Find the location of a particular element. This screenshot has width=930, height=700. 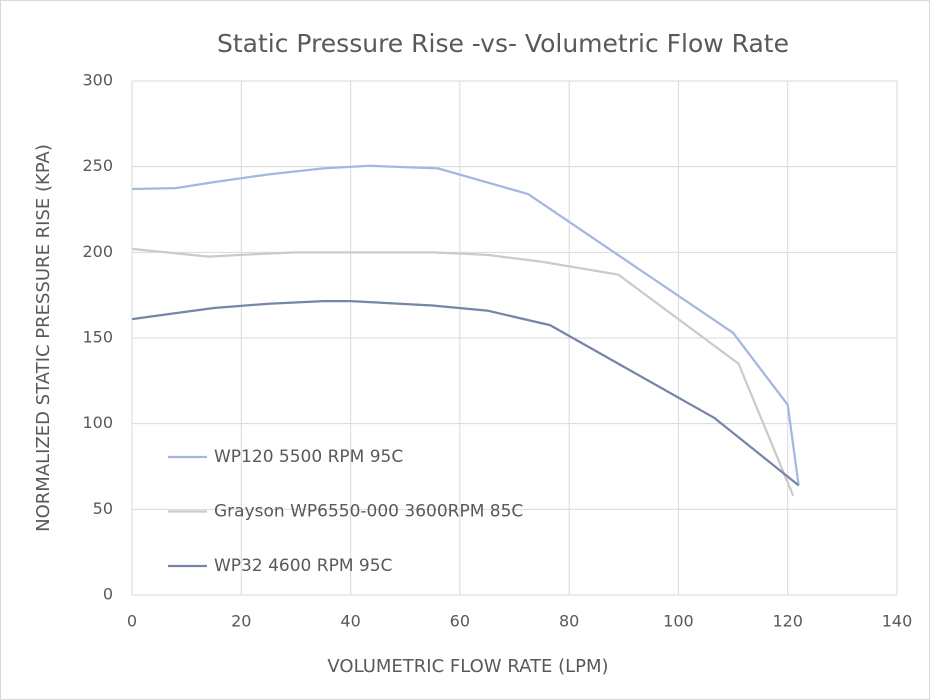

y-tick-label: 150 is located at coordinates (97, 337).